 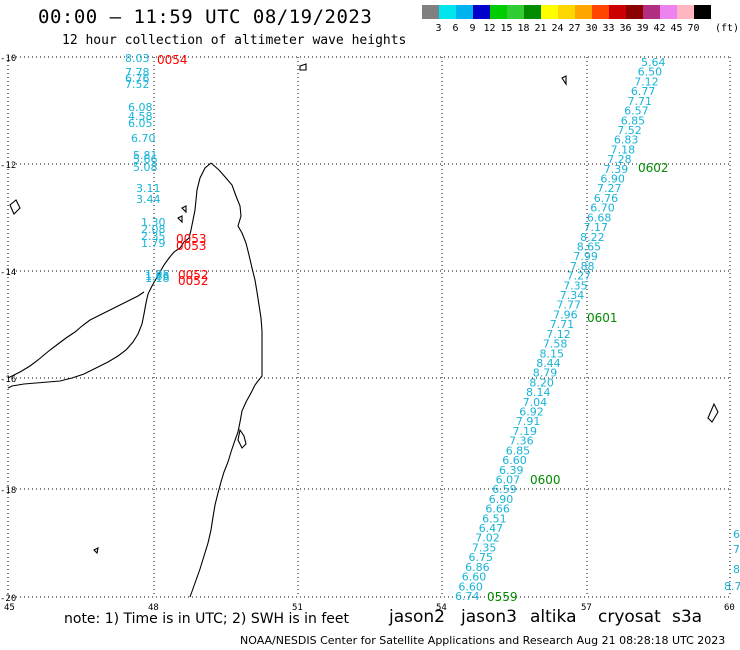 What do you see at coordinates (569, 305) in the screenshot?
I see `swh-value: 7.77` at bounding box center [569, 305].